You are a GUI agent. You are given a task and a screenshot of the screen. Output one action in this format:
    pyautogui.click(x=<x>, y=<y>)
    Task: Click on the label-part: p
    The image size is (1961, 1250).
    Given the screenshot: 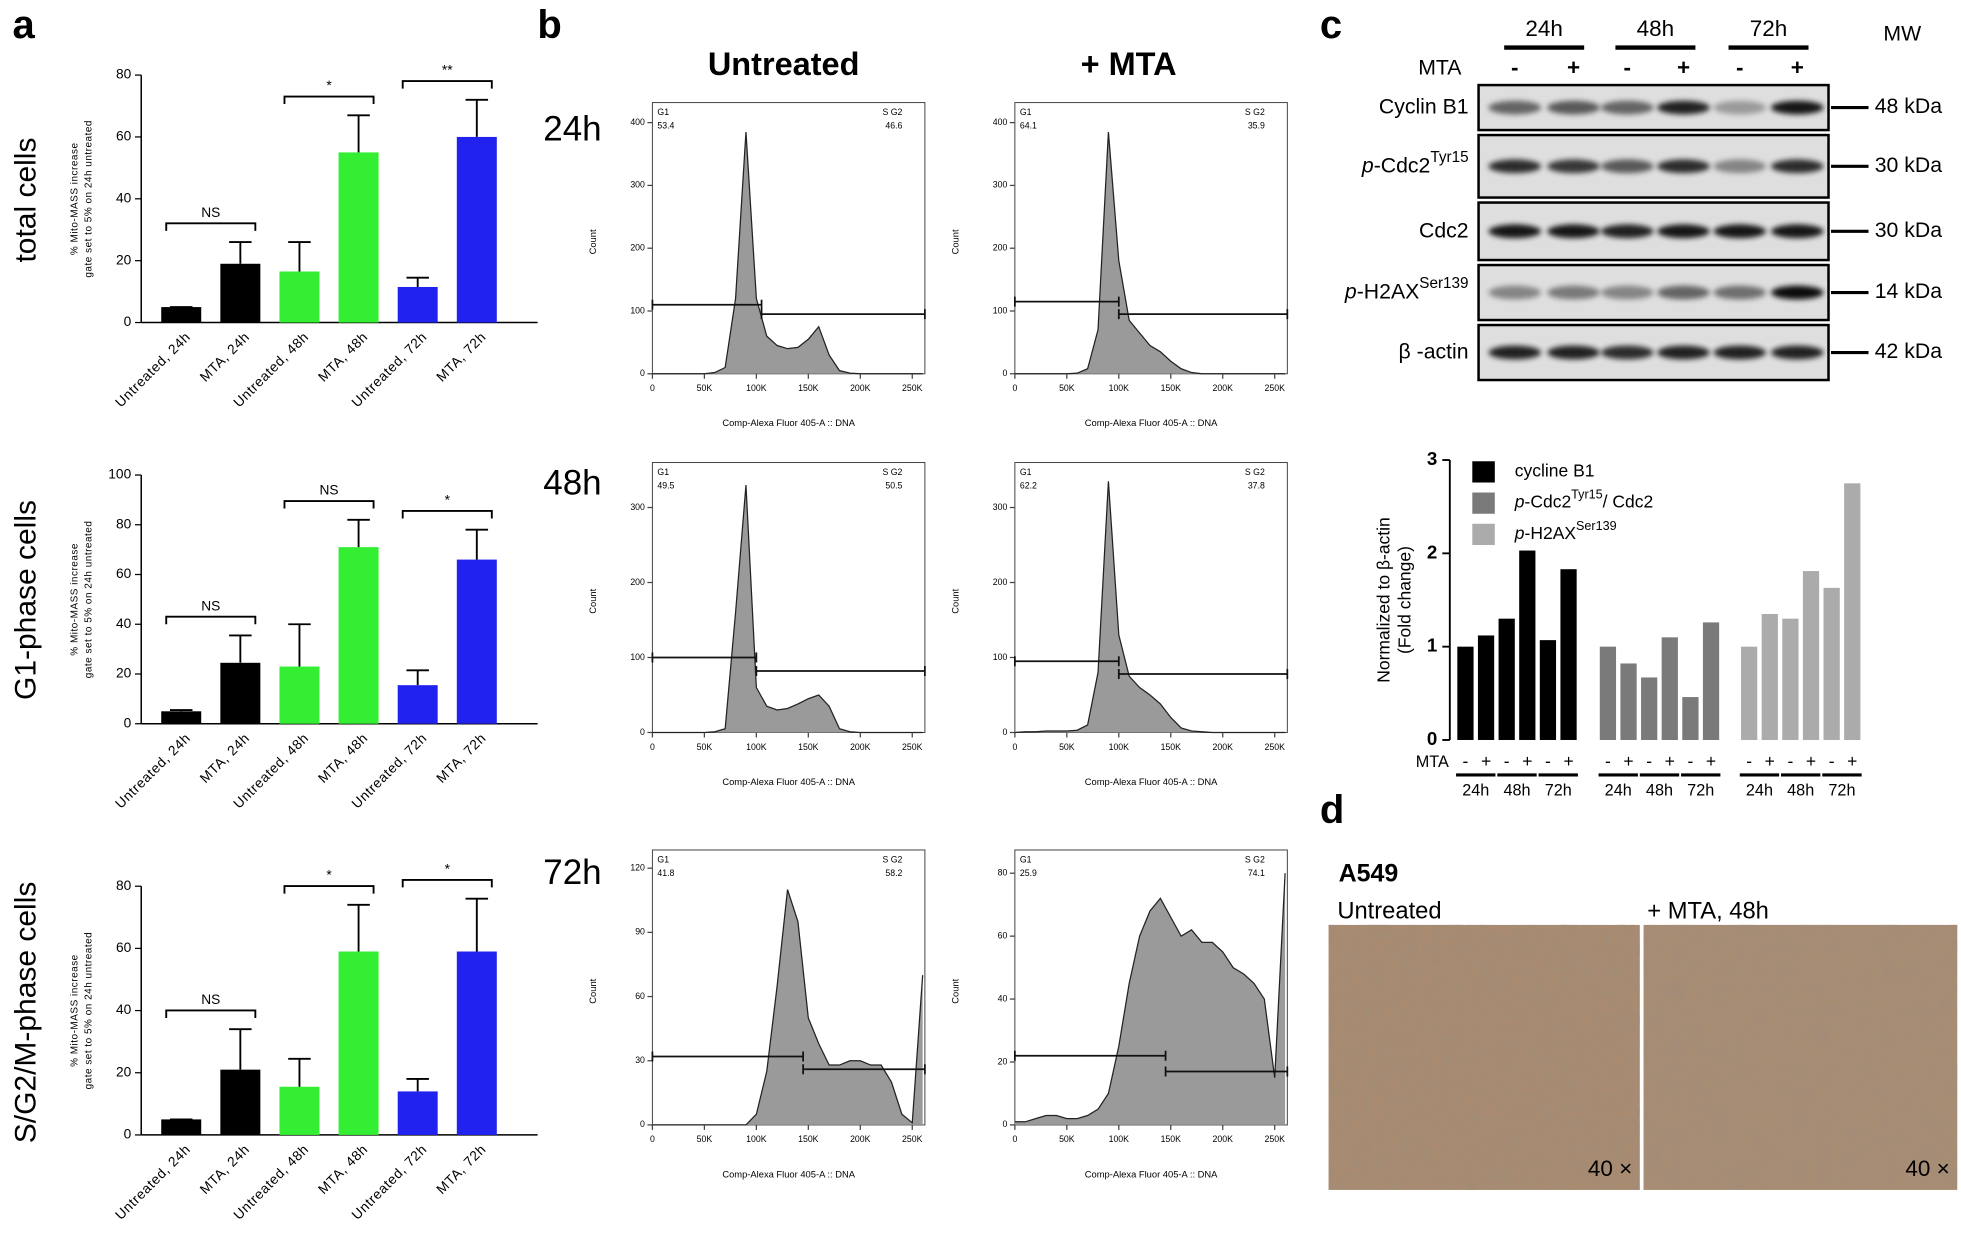 What is the action you would take?
    pyautogui.click(x=1350, y=291)
    